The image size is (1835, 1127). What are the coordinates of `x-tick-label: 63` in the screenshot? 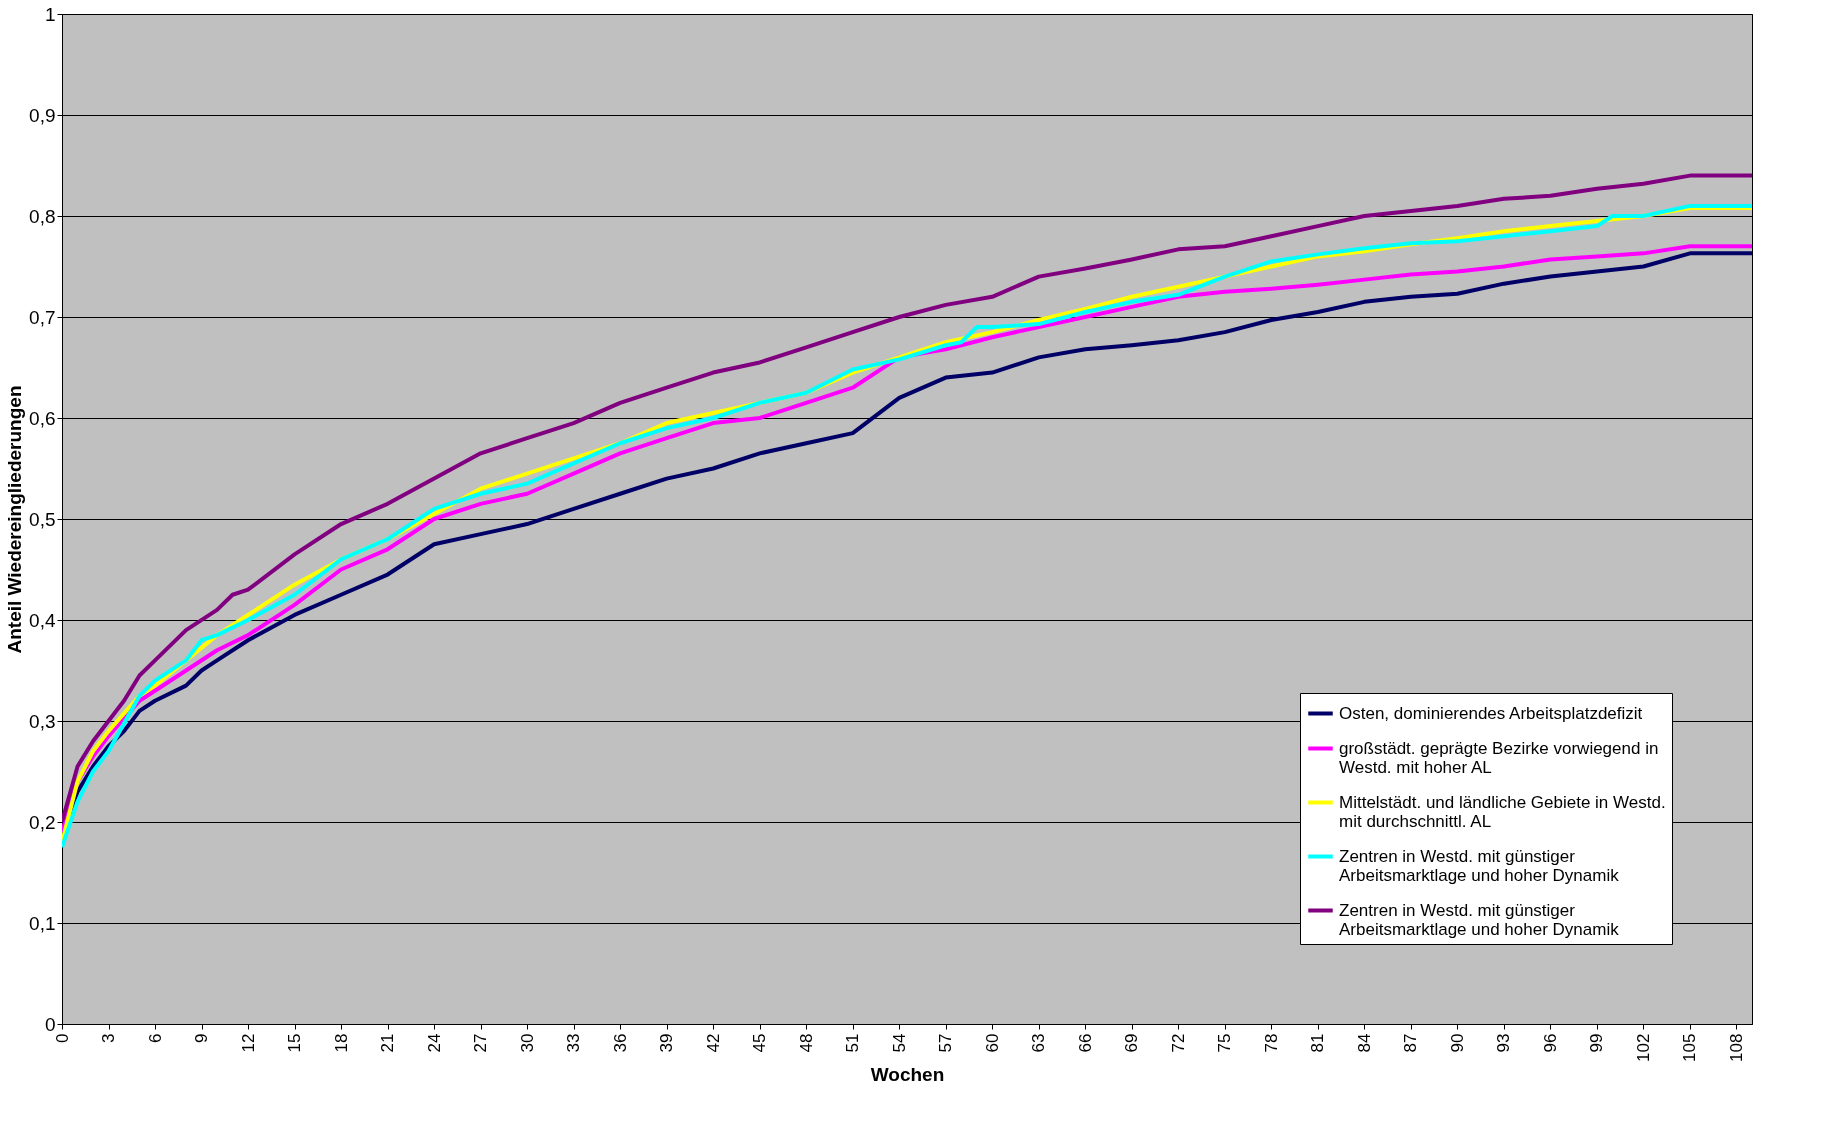 It's located at (1039, 1043).